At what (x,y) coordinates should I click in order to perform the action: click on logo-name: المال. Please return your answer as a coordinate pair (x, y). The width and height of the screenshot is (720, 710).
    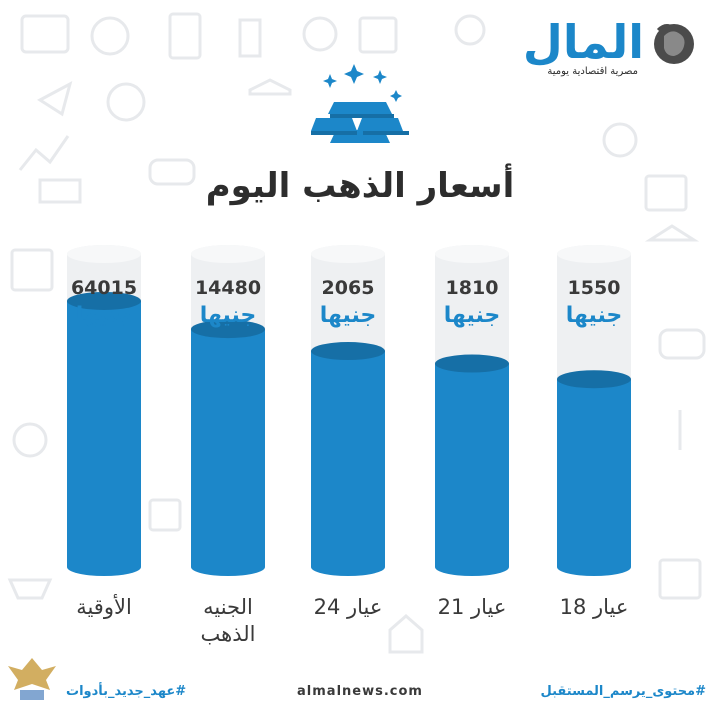
    Looking at the image, I should click on (583, 42).